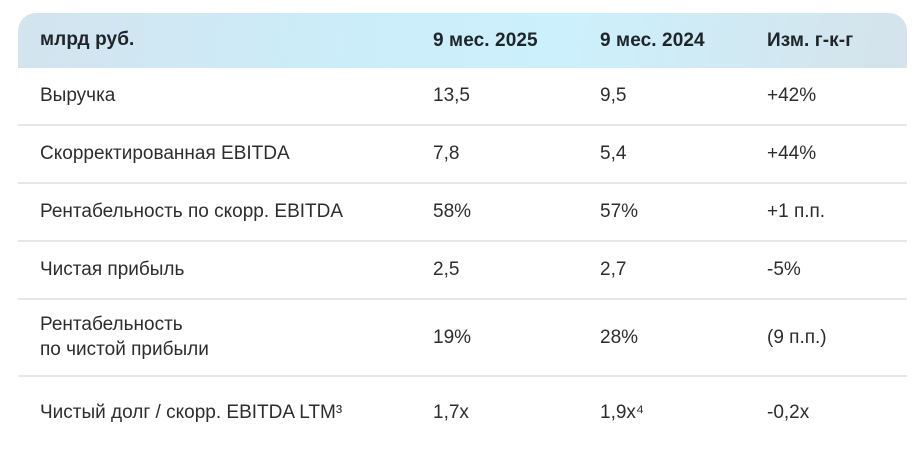 Image resolution: width=916 pixels, height=449 pixels. I want to click on table-row: Выручка 13,5 9,5 +42%, so click(462, 97).